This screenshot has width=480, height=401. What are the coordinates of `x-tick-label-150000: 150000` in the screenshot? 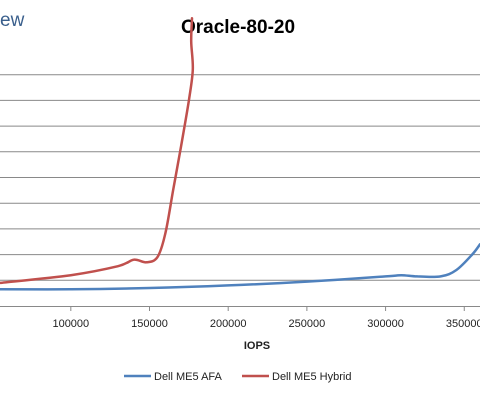 It's located at (149, 324).